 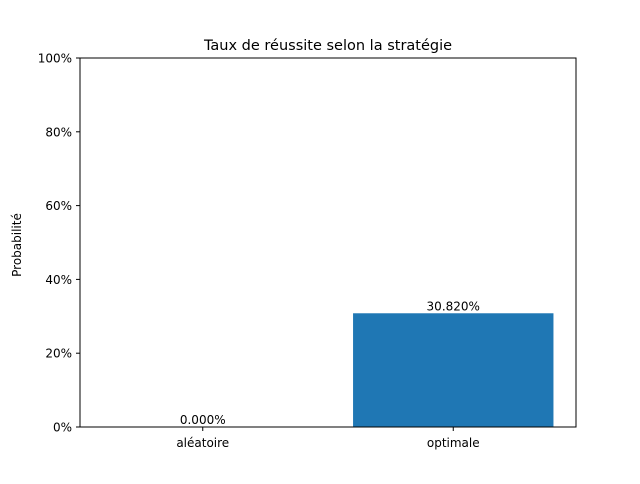 I want to click on y-tick-label: 20%, so click(x=58, y=354).